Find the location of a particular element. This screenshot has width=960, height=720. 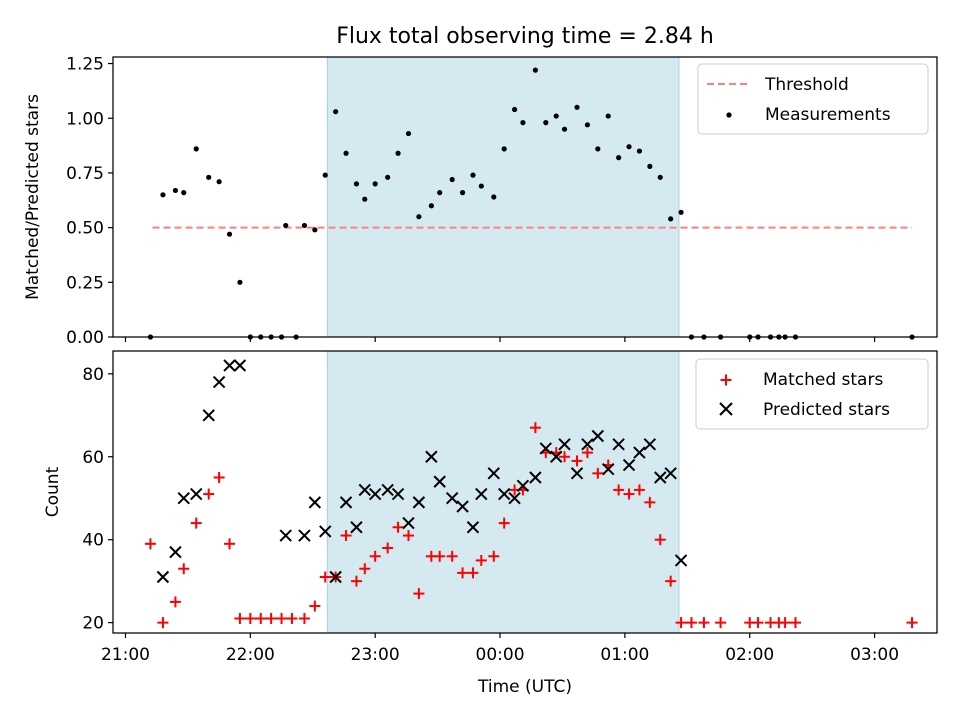

bottom-legend: Matched stars Predicted stars is located at coordinates (812, 394).